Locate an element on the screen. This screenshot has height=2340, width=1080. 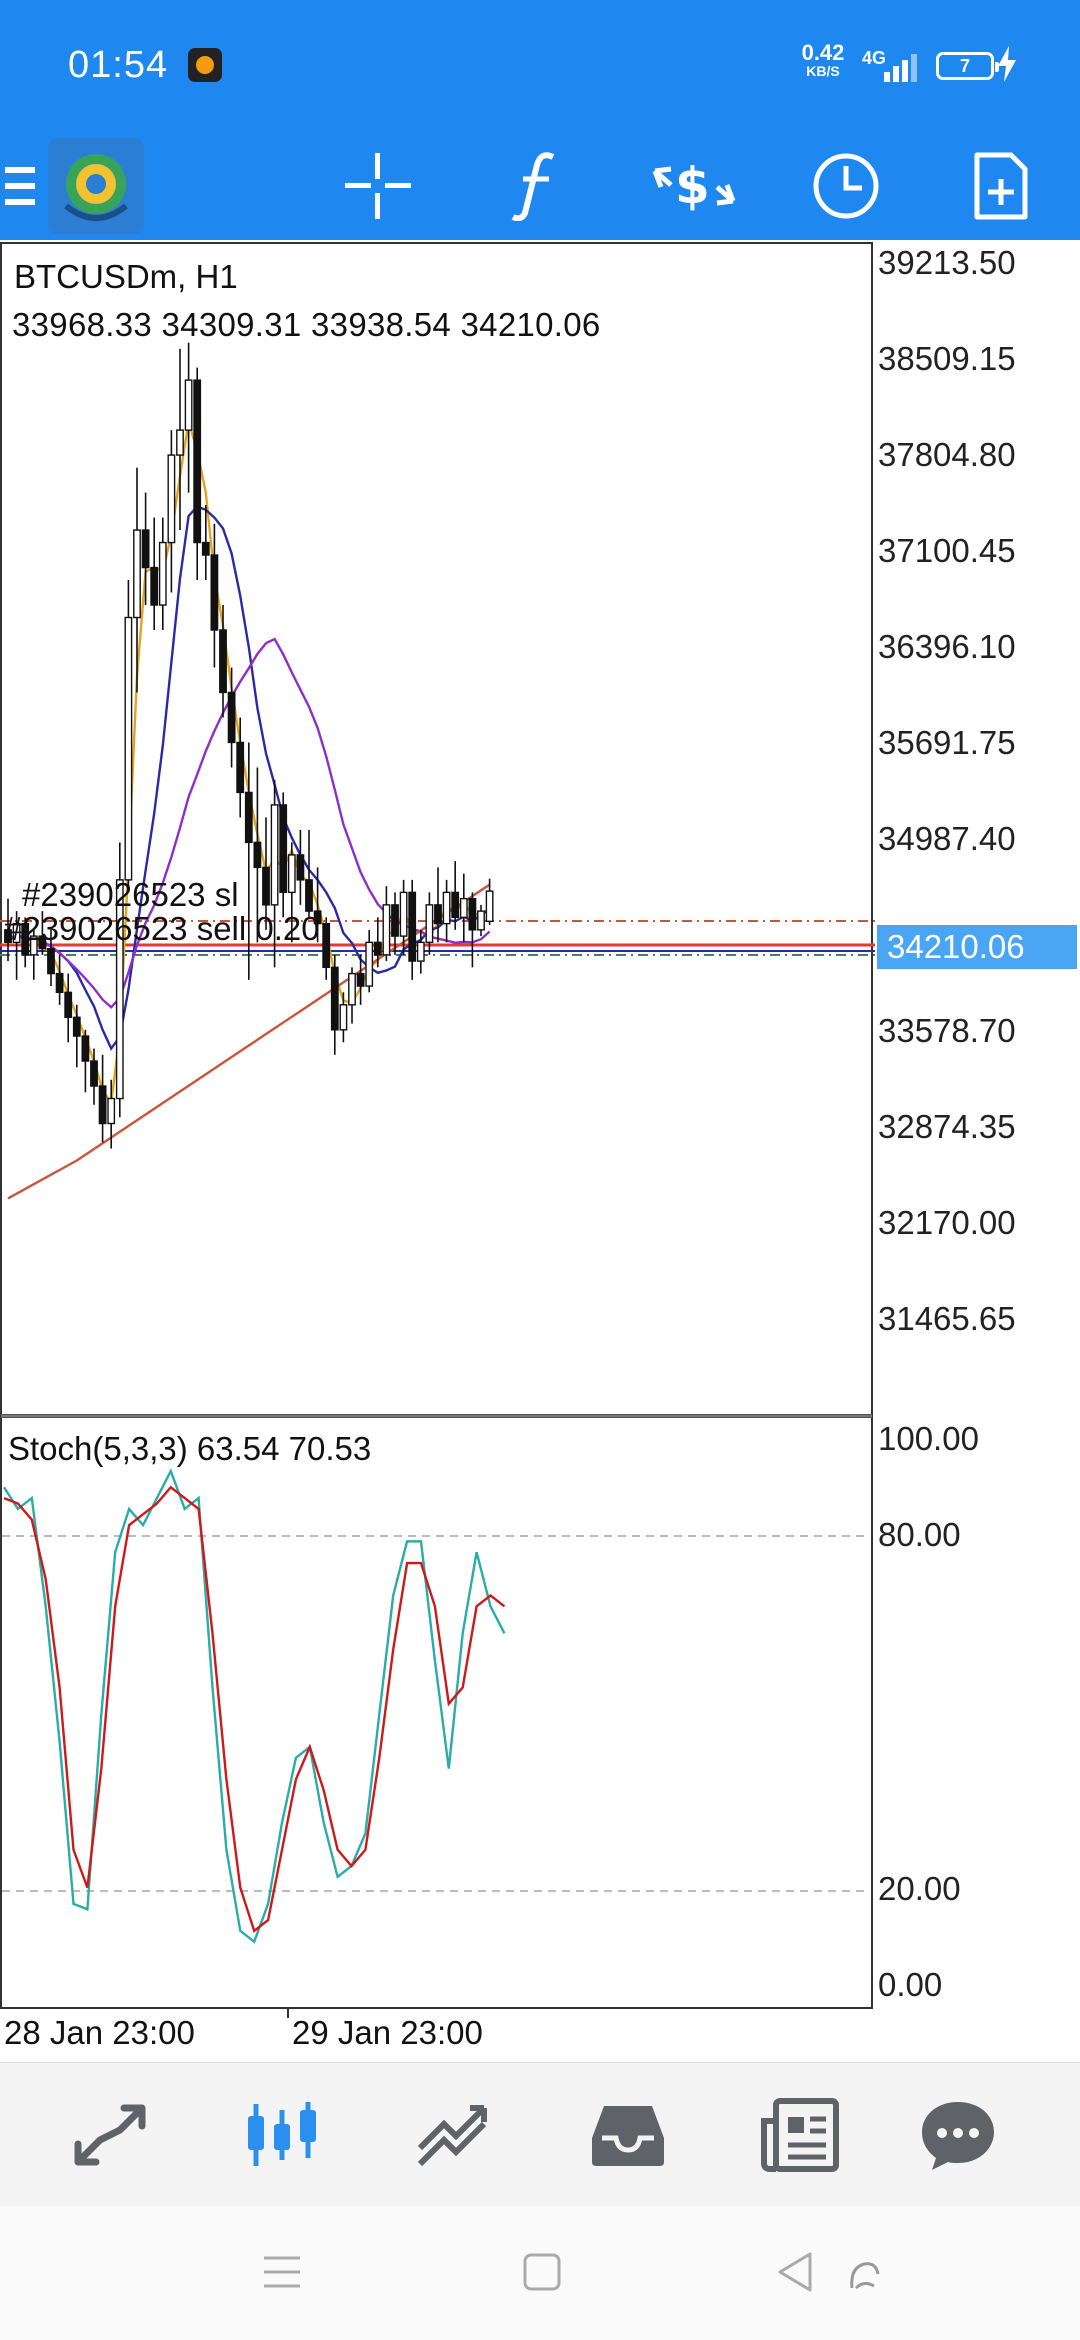
network-type: 4G is located at coordinates (874, 58).